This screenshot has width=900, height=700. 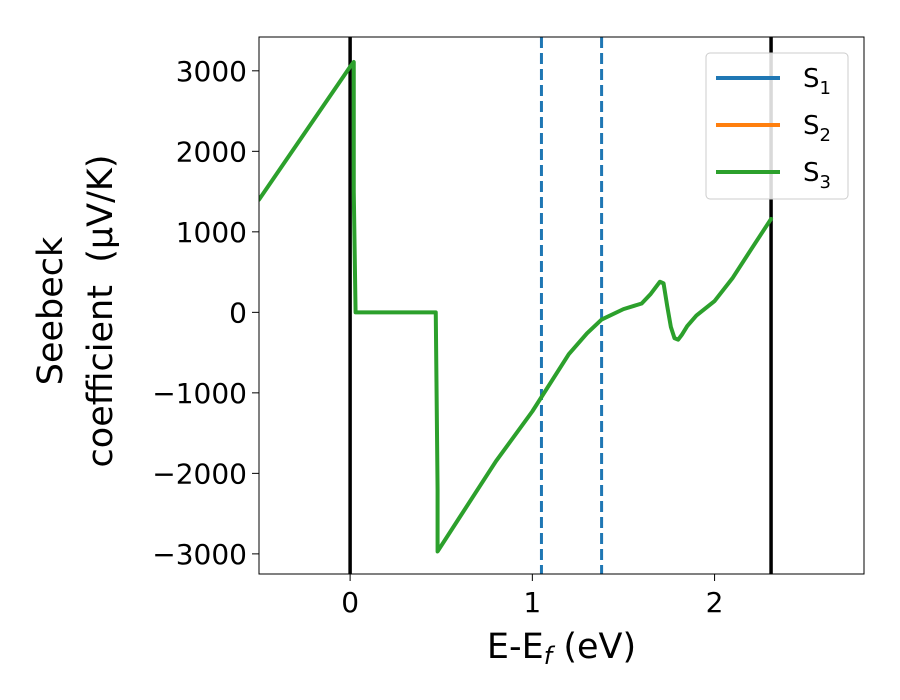 What do you see at coordinates (211, 71) in the screenshot?
I see `y-tick-label: 3000` at bounding box center [211, 71].